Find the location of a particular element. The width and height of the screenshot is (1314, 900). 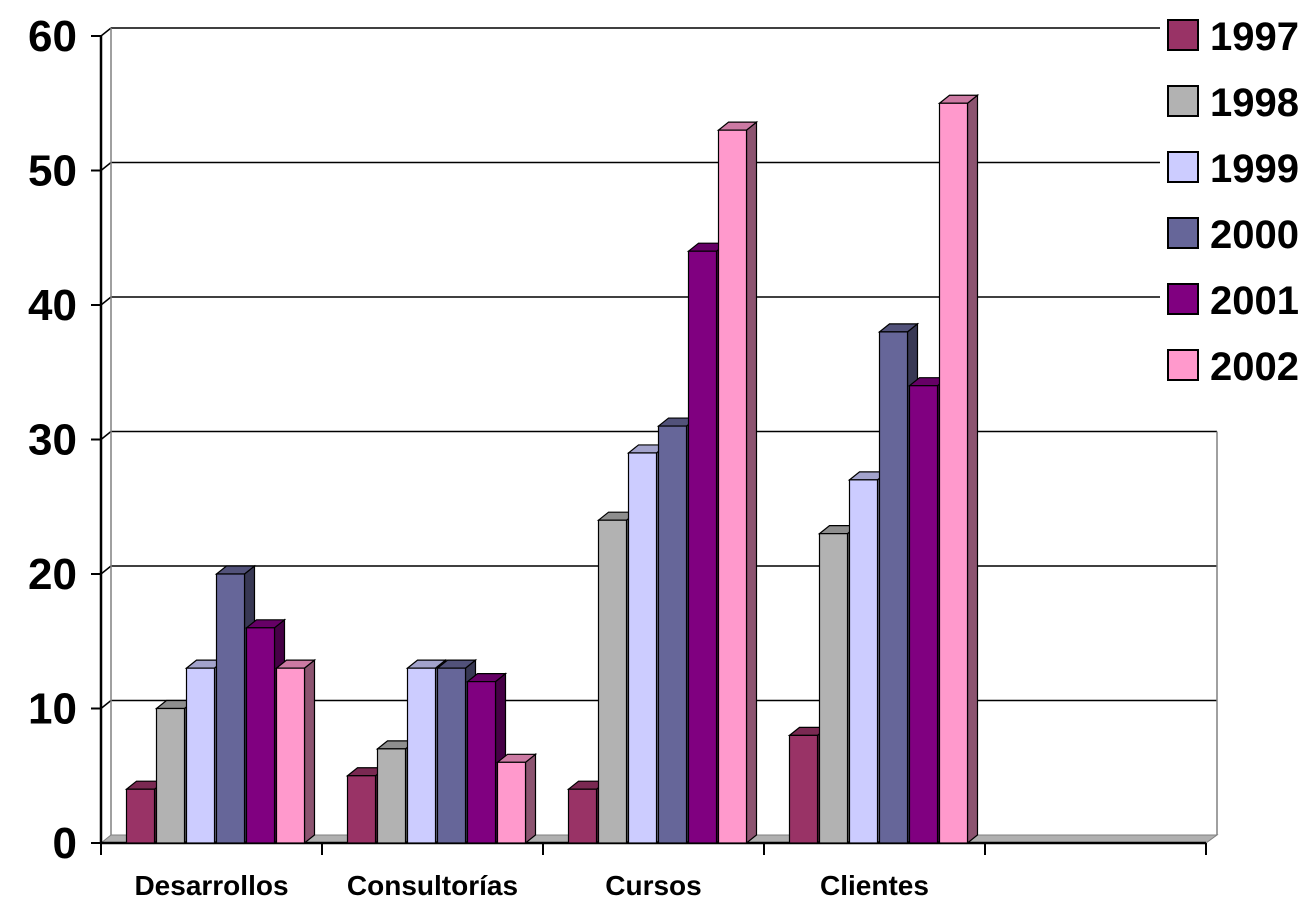

x-axis-ticks: Desarrollos Consultorías Cursos Clientes is located at coordinates (653, 871).